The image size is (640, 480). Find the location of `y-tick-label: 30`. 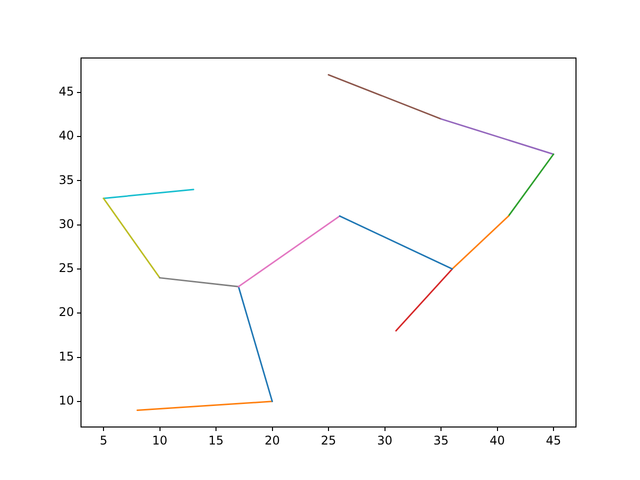

y-tick-label: 30 is located at coordinates (66, 223).